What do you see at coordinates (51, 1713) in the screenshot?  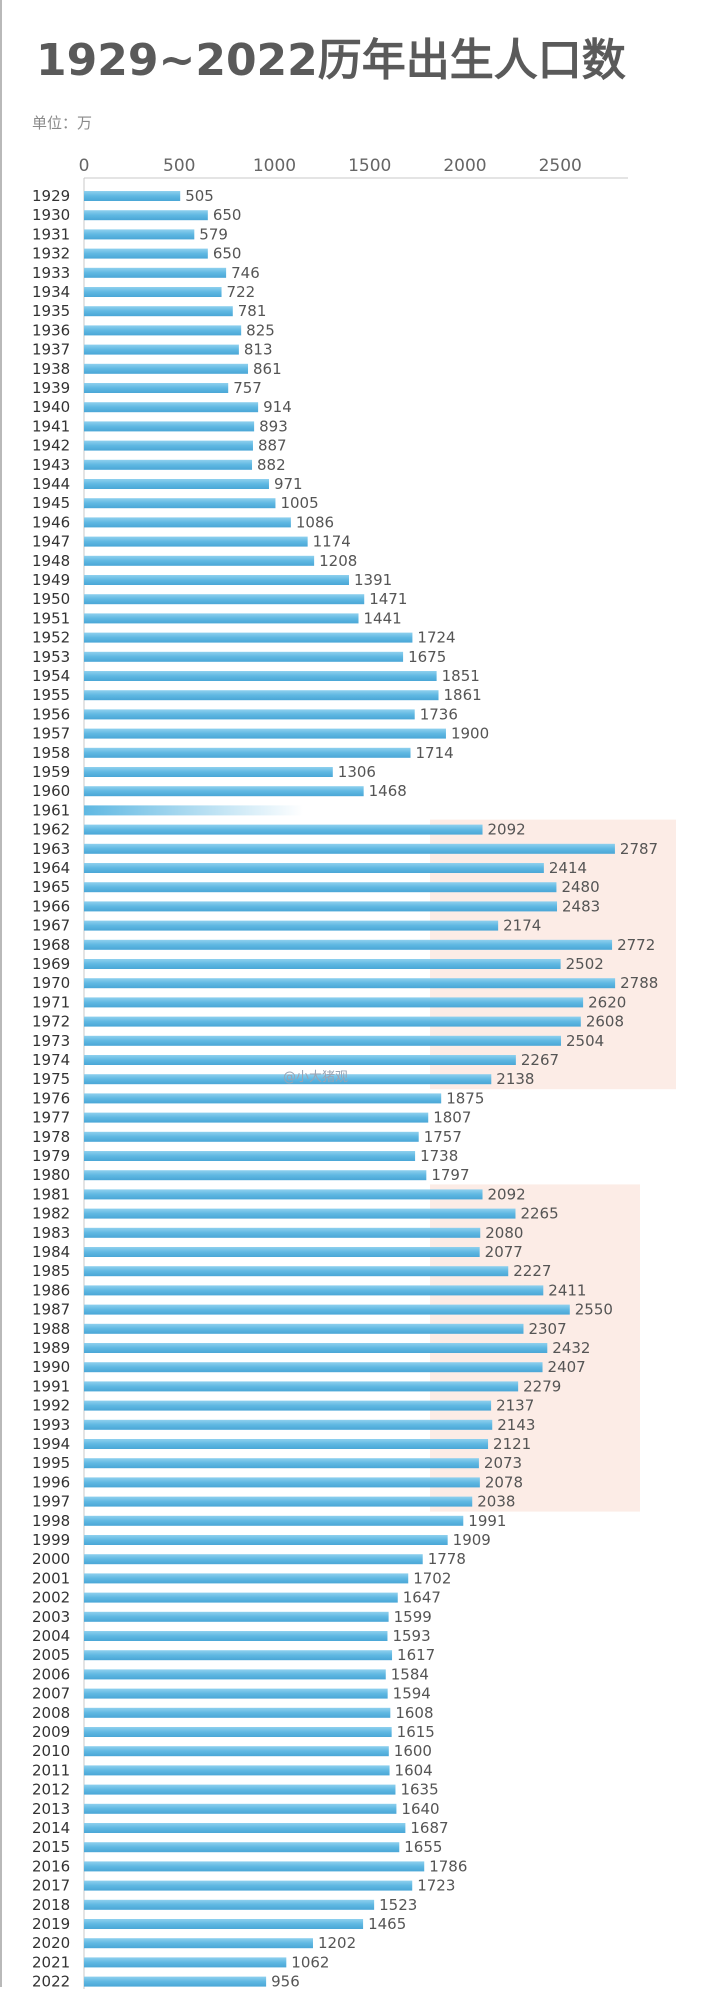 I see `y-tick-label: 2008` at bounding box center [51, 1713].